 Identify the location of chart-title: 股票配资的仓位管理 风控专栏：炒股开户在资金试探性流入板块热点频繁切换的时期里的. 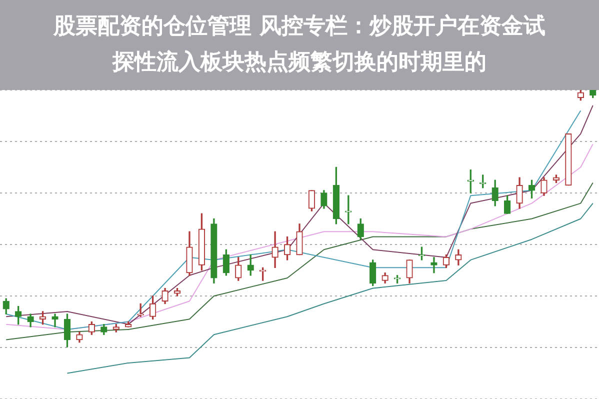
(299, 45).